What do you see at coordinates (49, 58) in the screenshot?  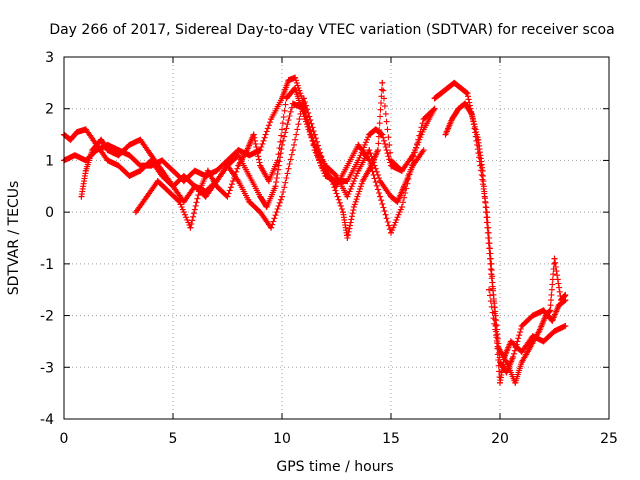 I see `y-tick-label: 3` at bounding box center [49, 58].